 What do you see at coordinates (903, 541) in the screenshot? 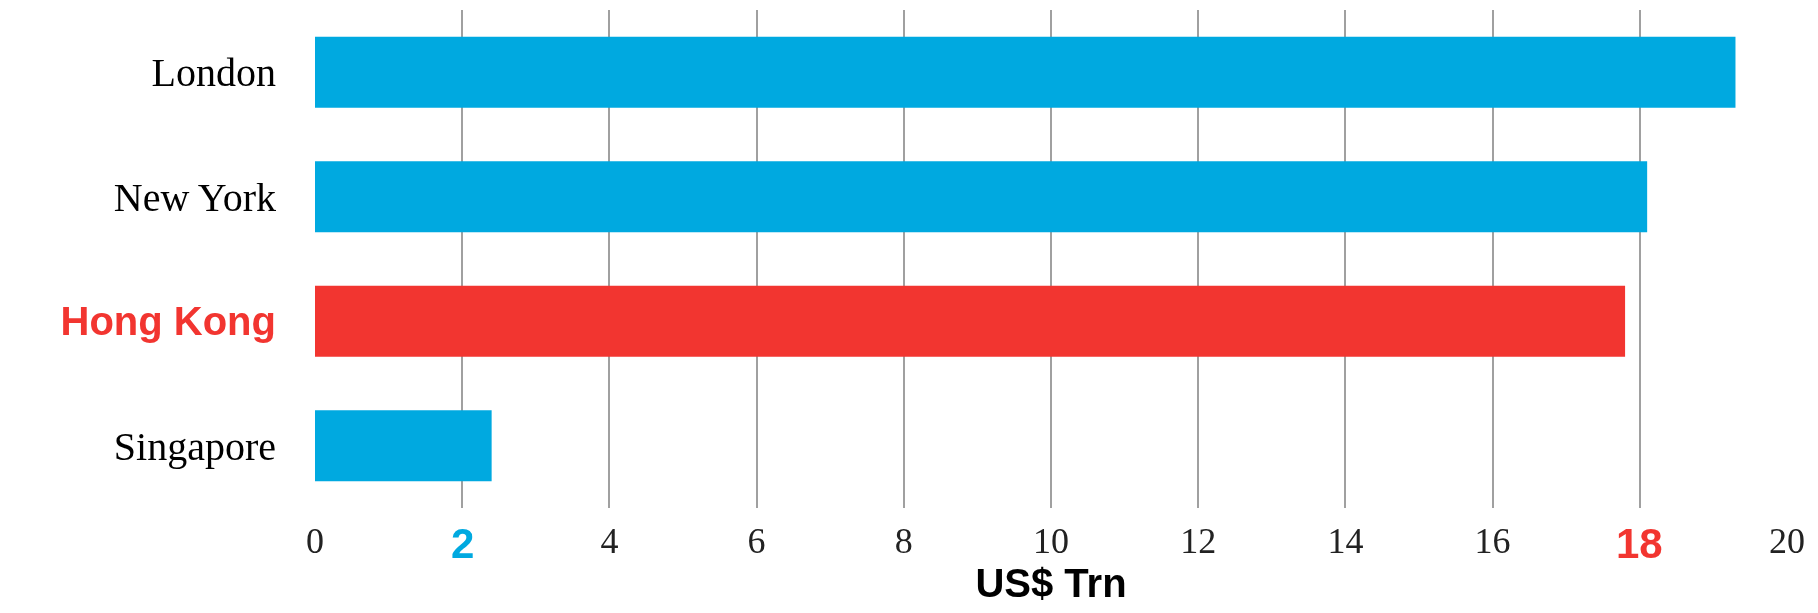
I see `x-tick-label: 8` at bounding box center [903, 541].